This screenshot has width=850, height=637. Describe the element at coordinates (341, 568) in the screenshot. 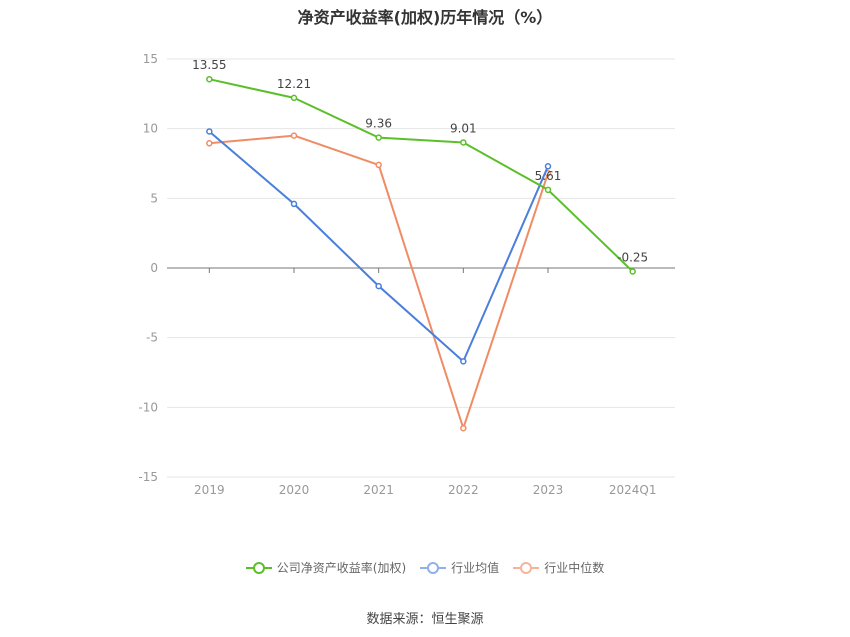

I see `legend-label: 公司净资产收益率(加权)` at that location.